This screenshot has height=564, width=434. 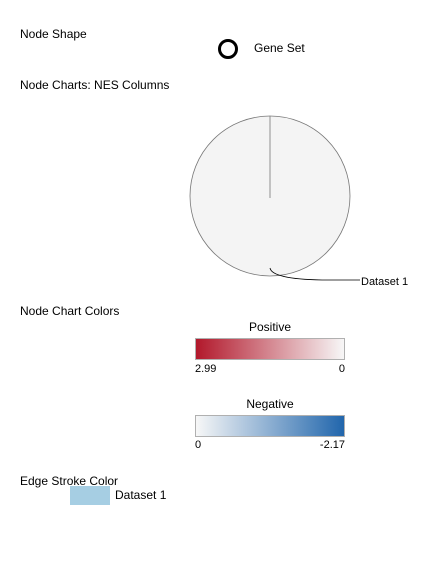 What do you see at coordinates (270, 404) in the screenshot?
I see `negative-gradient-title: Negative` at bounding box center [270, 404].